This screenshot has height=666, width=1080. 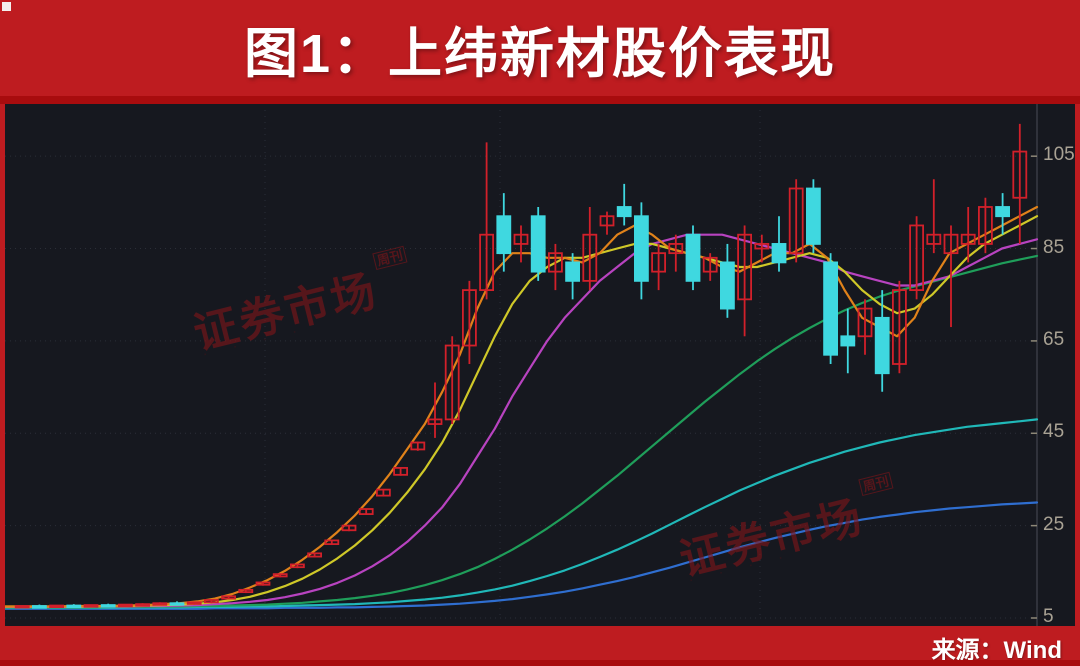 What do you see at coordinates (1054, 339) in the screenshot?
I see `y-axis-label: 65` at bounding box center [1054, 339].